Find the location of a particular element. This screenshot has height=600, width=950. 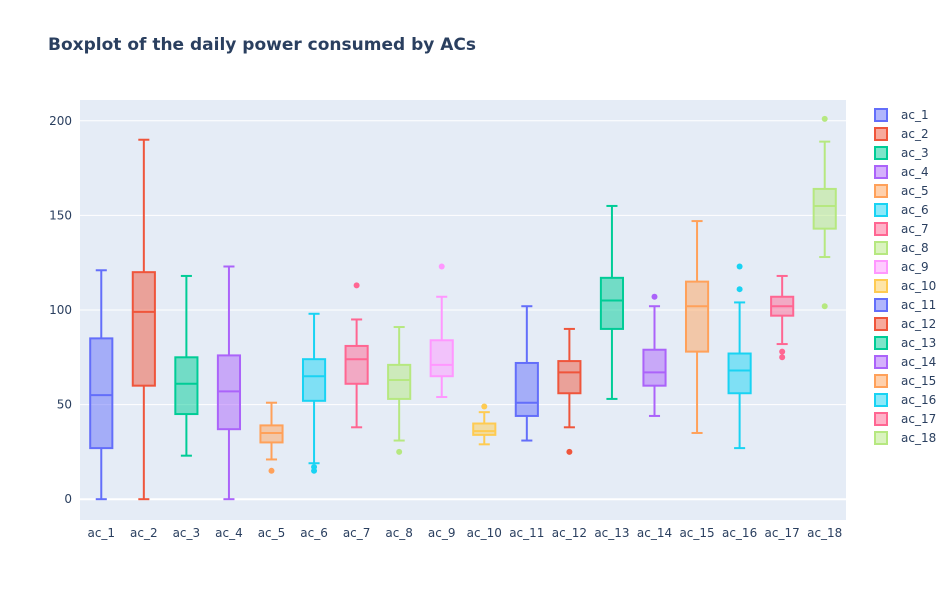

y-tick-label: 0 is located at coordinates (68, 499).